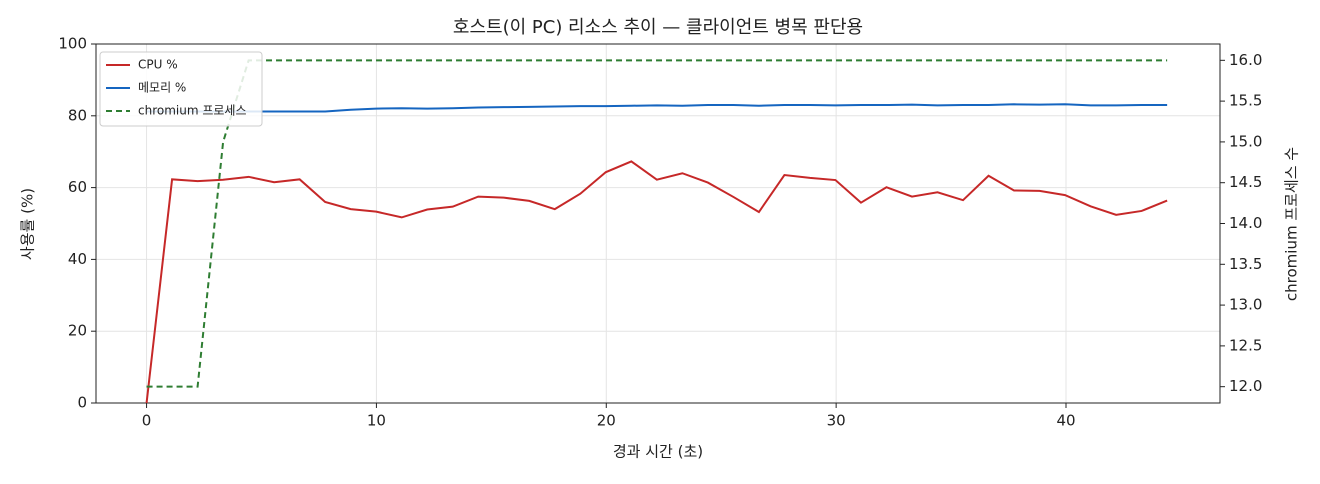 This screenshot has width=1320, height=484. What do you see at coordinates (1245, 223) in the screenshot?
I see `y2-tick-label: 14.0` at bounding box center [1245, 223].